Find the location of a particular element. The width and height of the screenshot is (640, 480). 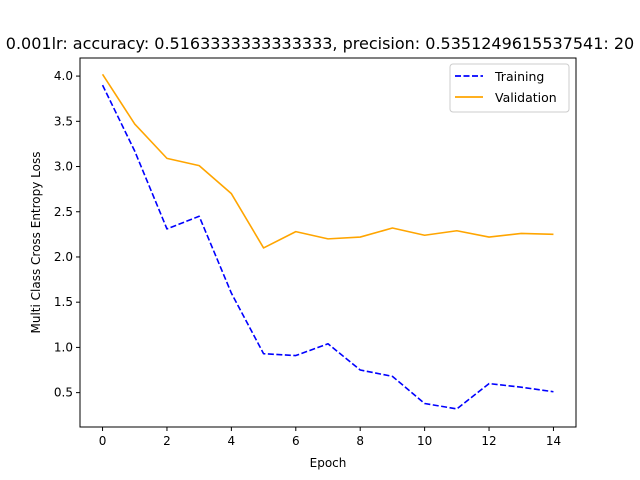

y-tick-label: 2.0 is located at coordinates (63, 257).